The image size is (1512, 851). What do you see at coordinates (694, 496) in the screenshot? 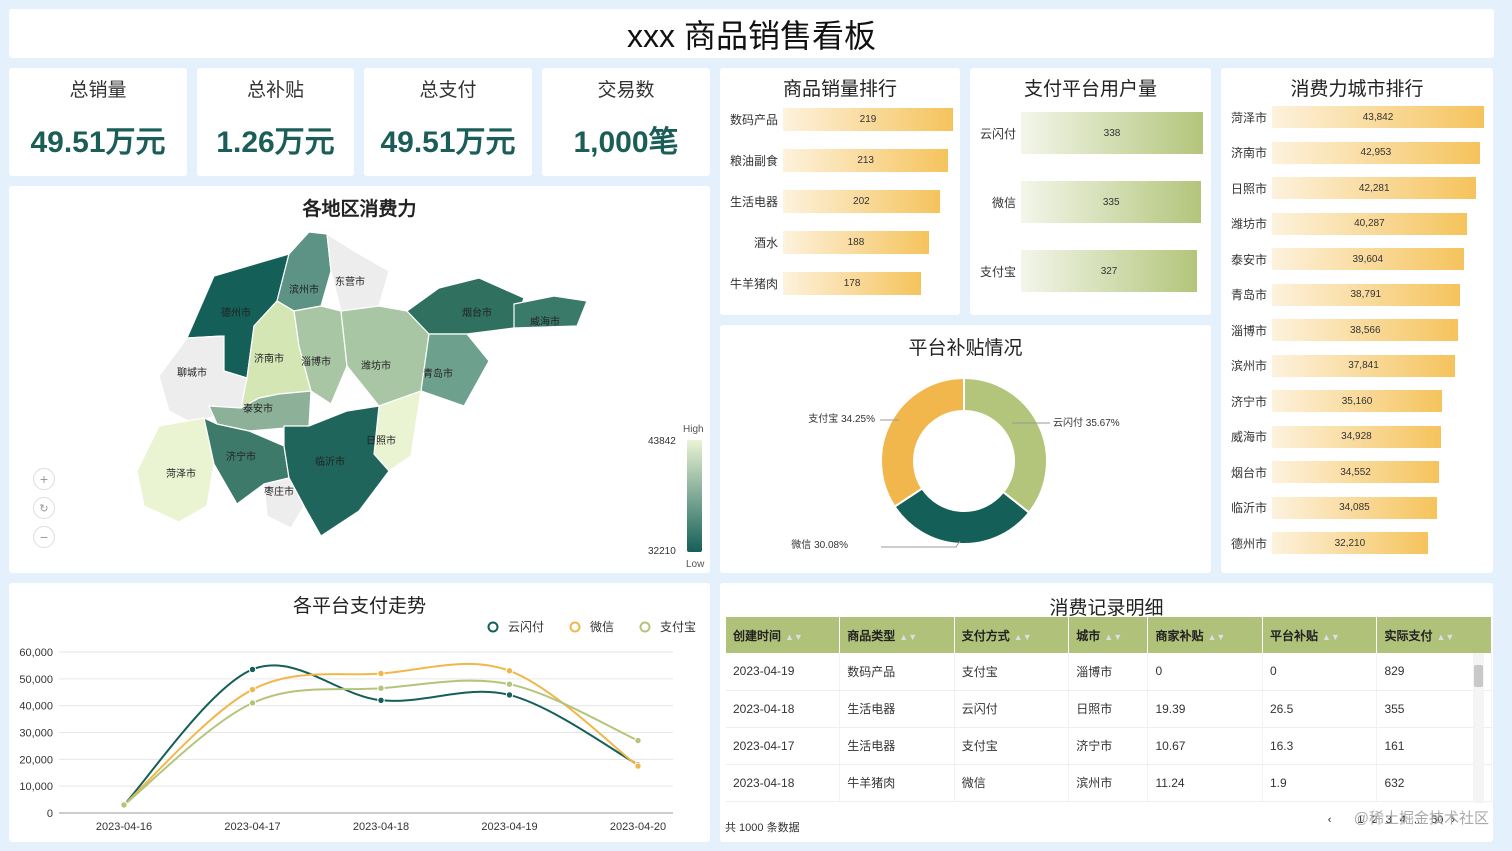
I see `legend-gradient-bar` at bounding box center [694, 496].